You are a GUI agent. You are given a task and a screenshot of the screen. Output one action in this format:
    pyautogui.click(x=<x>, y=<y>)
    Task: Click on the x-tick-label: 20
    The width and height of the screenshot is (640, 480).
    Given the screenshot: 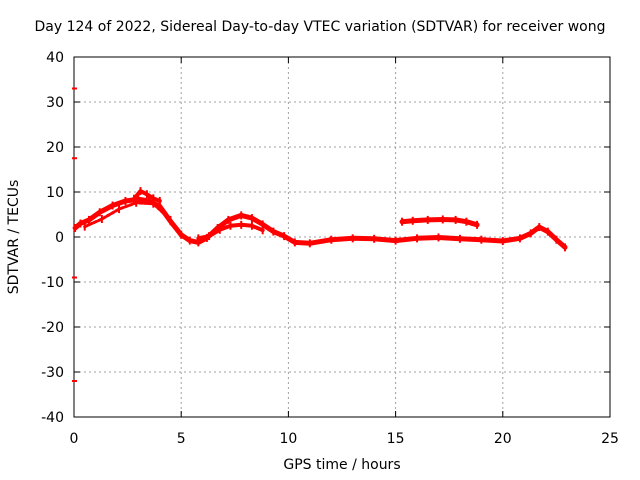 What is the action you would take?
    pyautogui.click(x=503, y=439)
    